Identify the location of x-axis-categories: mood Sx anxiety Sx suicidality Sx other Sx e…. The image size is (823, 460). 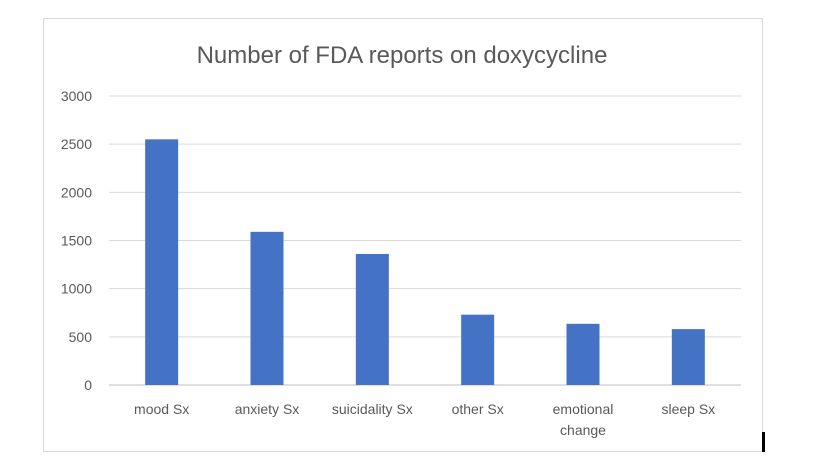
(424, 419).